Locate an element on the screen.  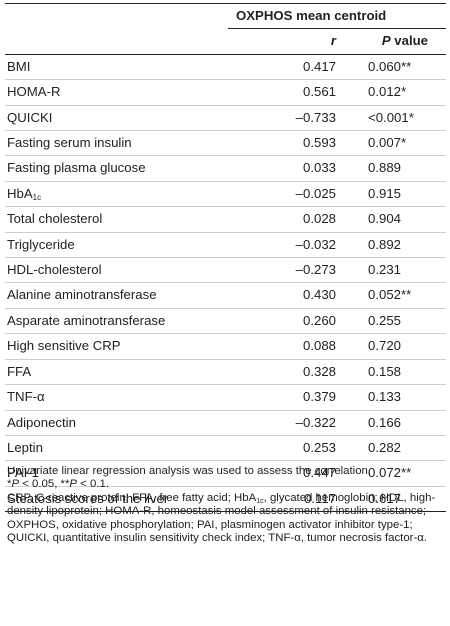
table-row: High sensitive CRP 0.088 0.720 is located at coordinates (225, 346).